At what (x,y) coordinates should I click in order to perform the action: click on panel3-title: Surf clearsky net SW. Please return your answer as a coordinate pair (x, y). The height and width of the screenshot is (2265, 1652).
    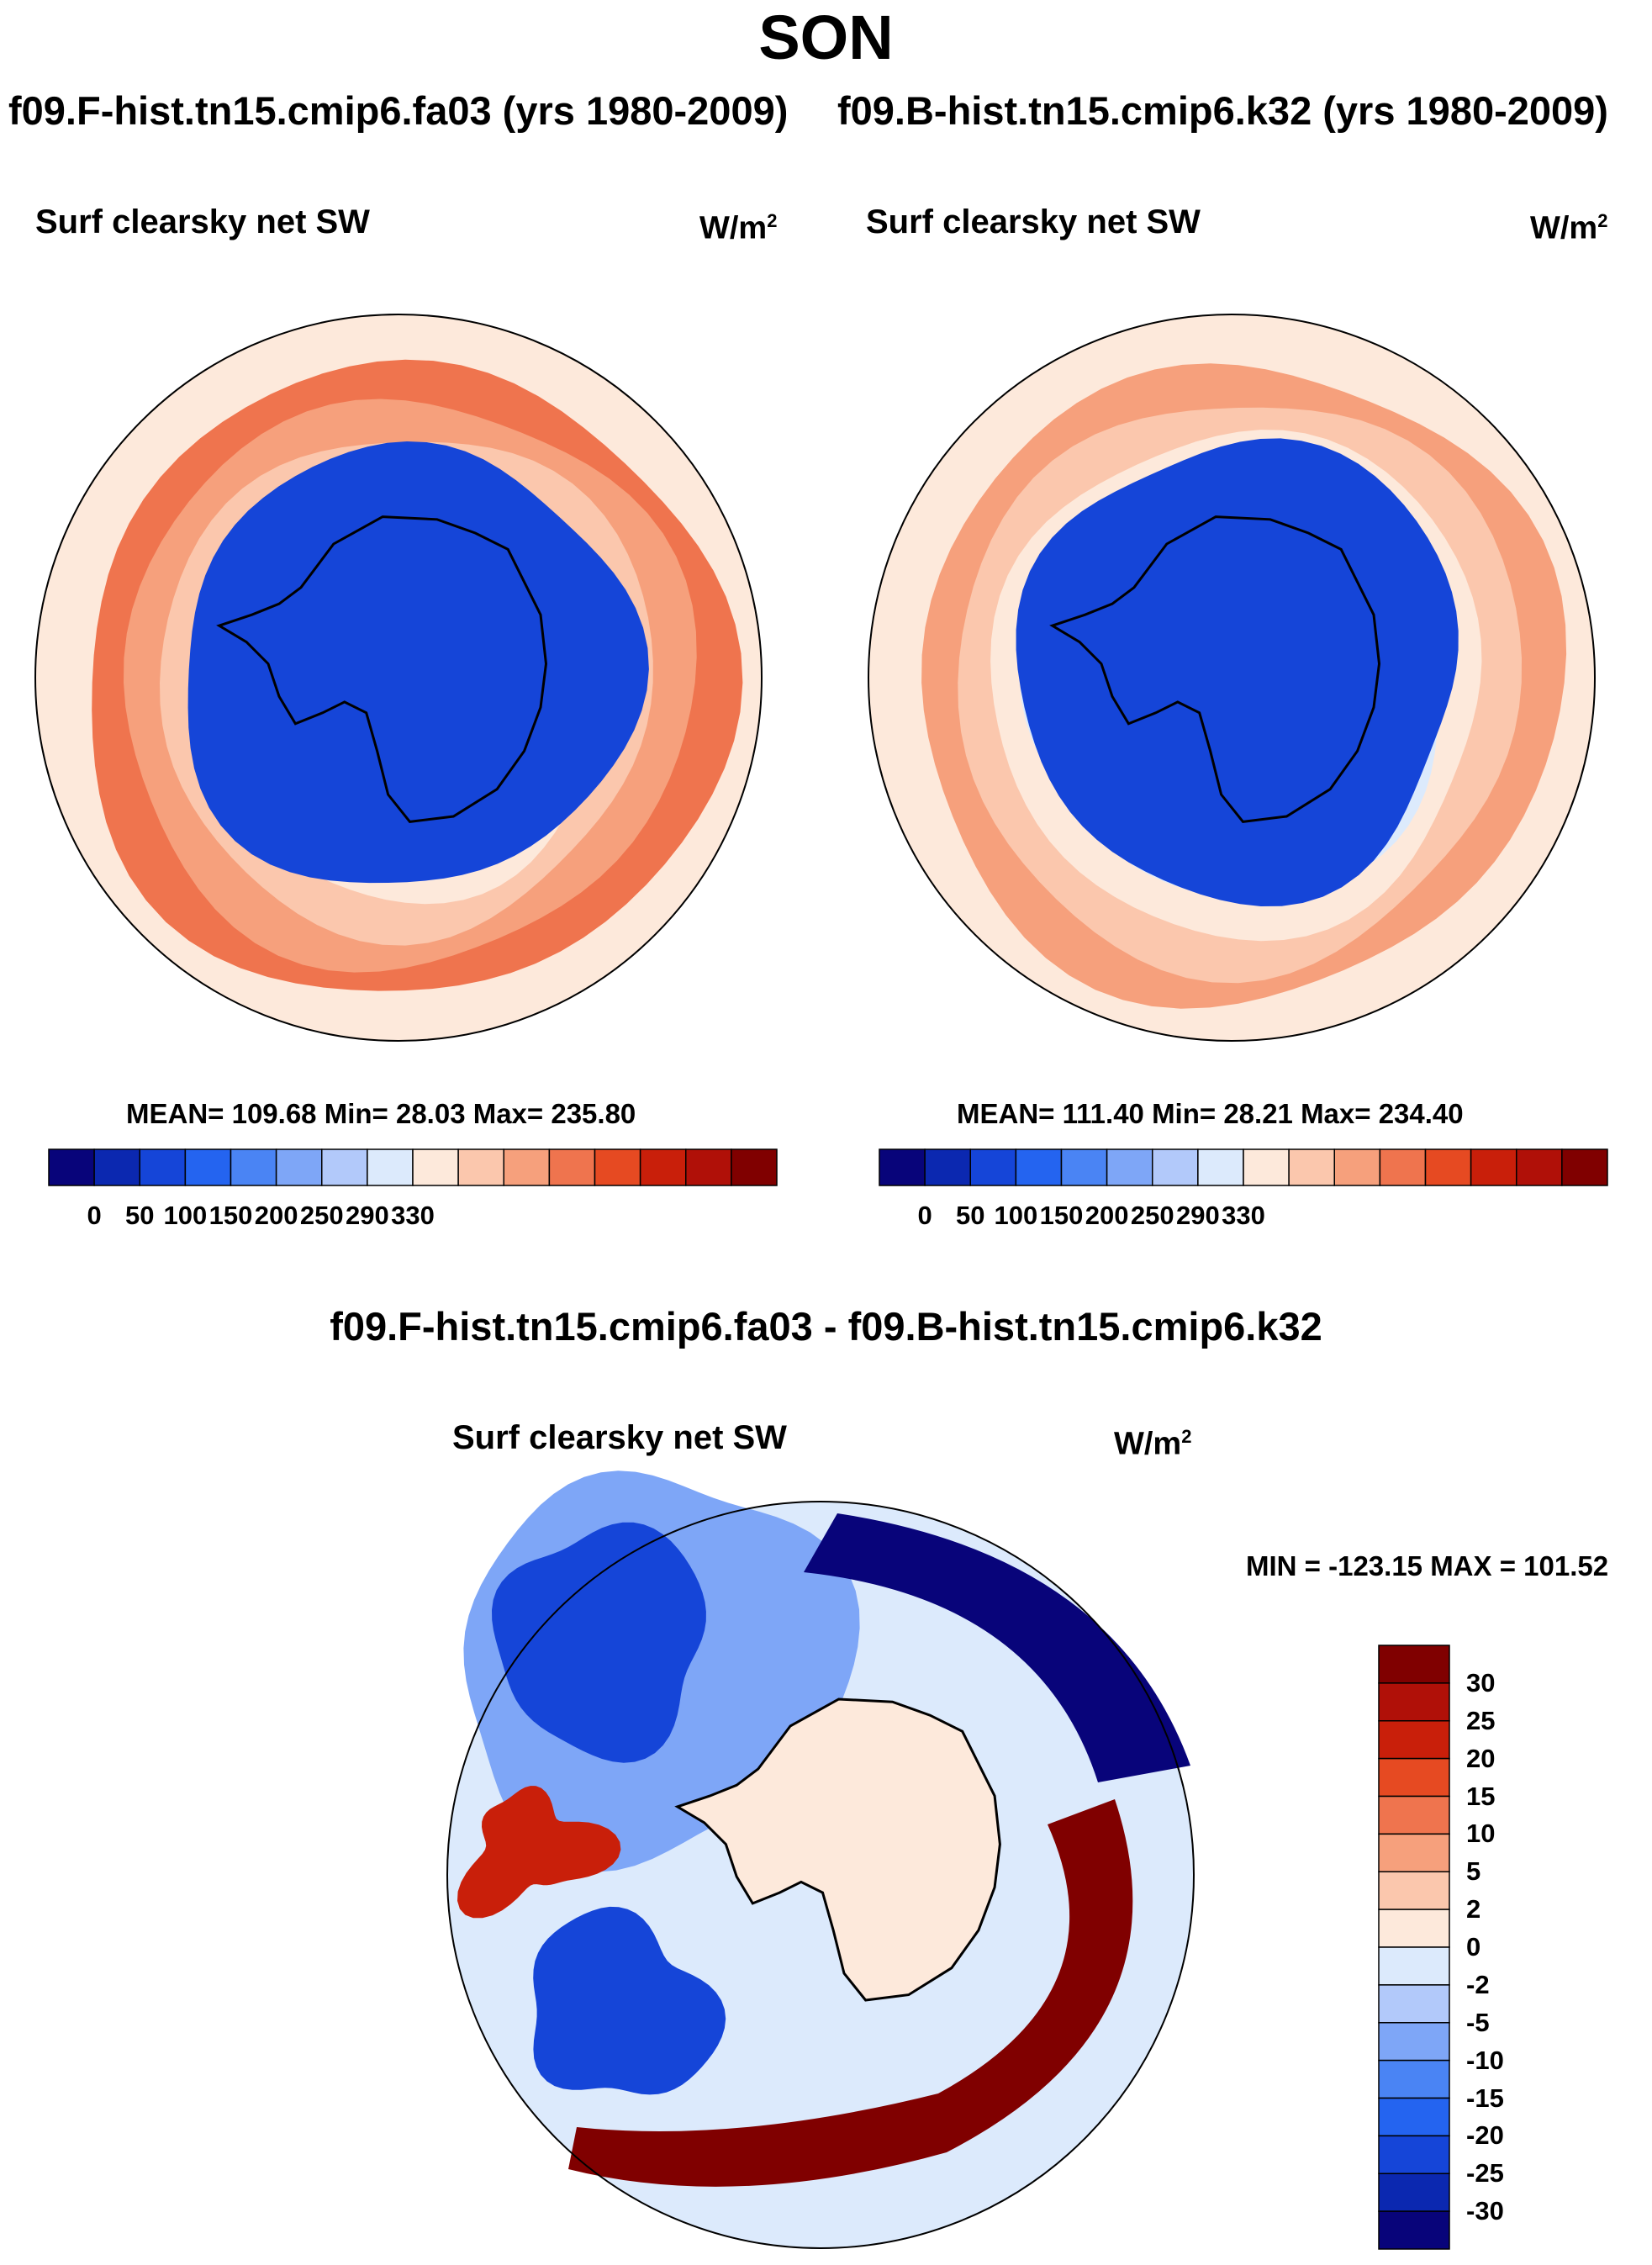
    Looking at the image, I should click on (619, 1438).